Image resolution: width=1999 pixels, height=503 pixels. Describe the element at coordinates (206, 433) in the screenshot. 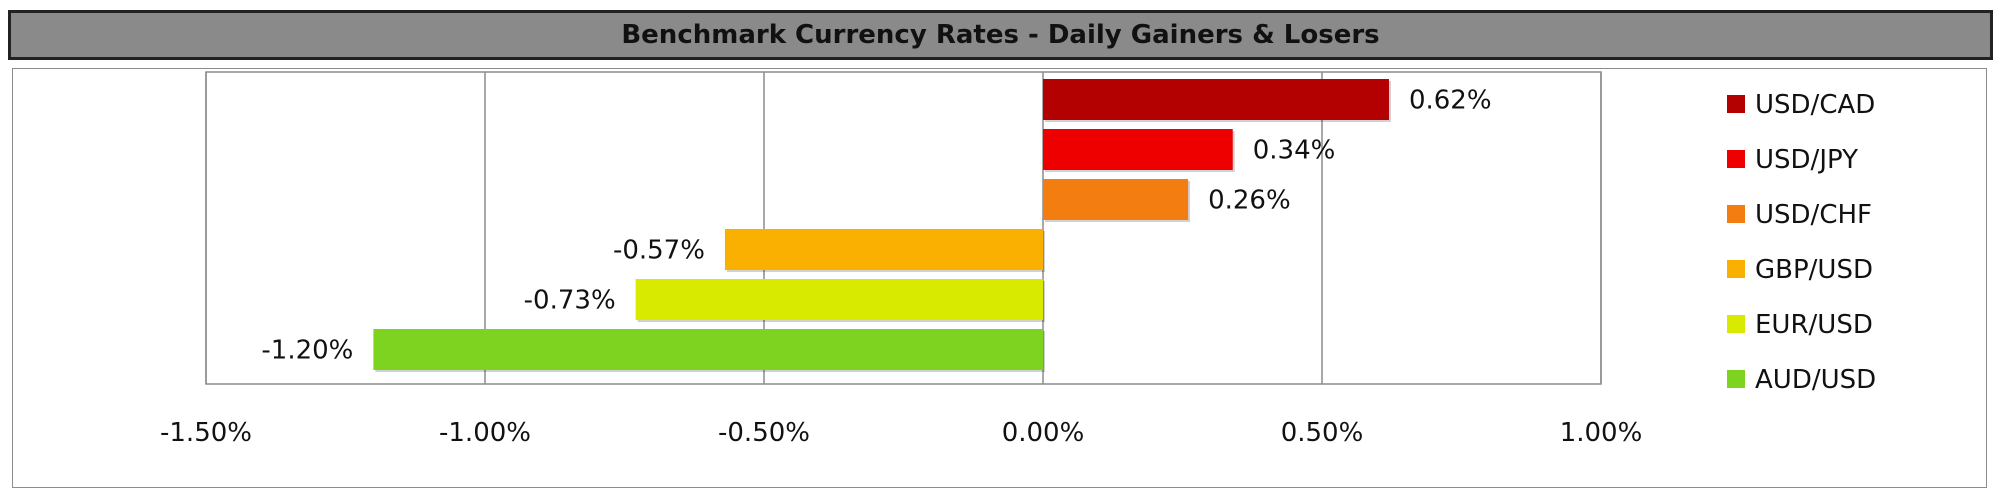

I see `x-tick-label: -1.50%` at that location.